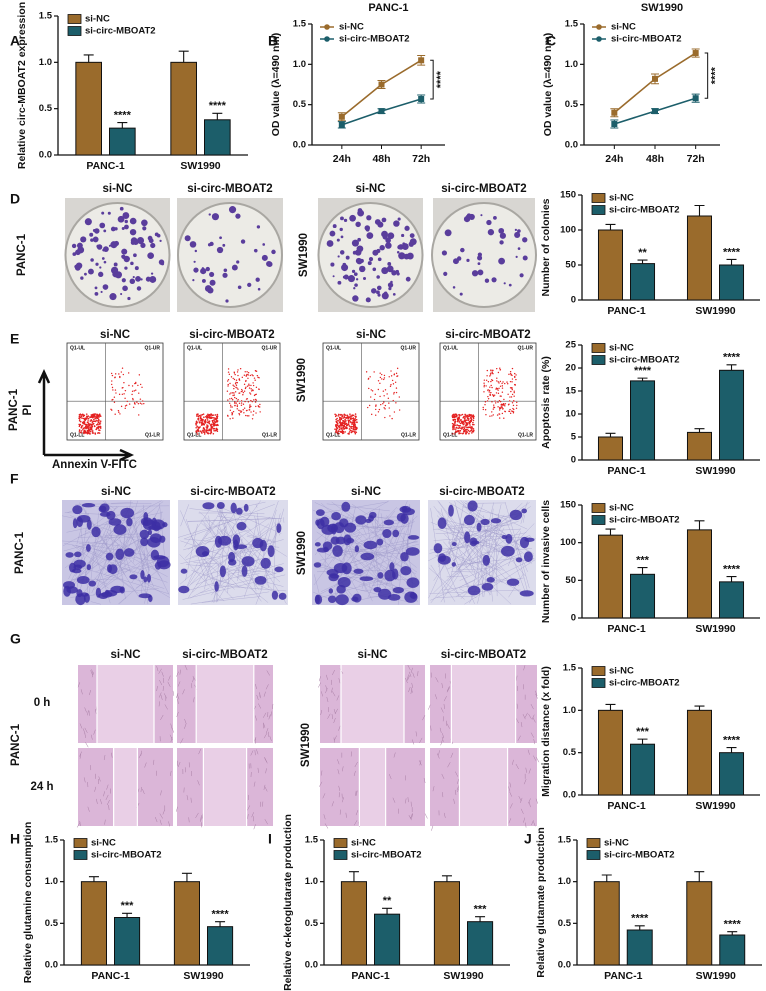 The width and height of the screenshot is (766, 991). What do you see at coordinates (14, 339) in the screenshot?
I see `panel-letter: E` at bounding box center [14, 339].